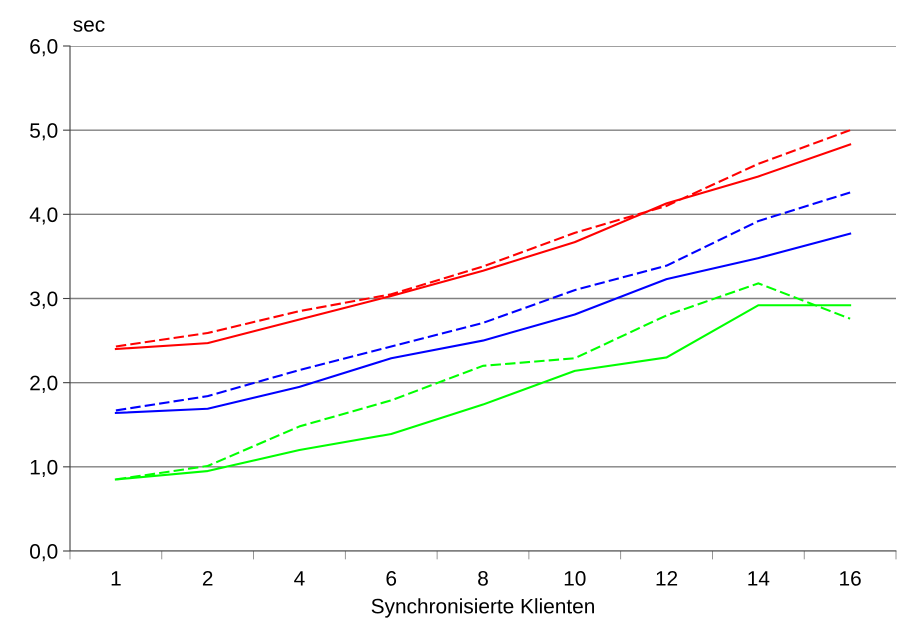 The height and width of the screenshot is (643, 899). Describe the element at coordinates (116, 578) in the screenshot. I see `x-tick-label: 1` at that location.